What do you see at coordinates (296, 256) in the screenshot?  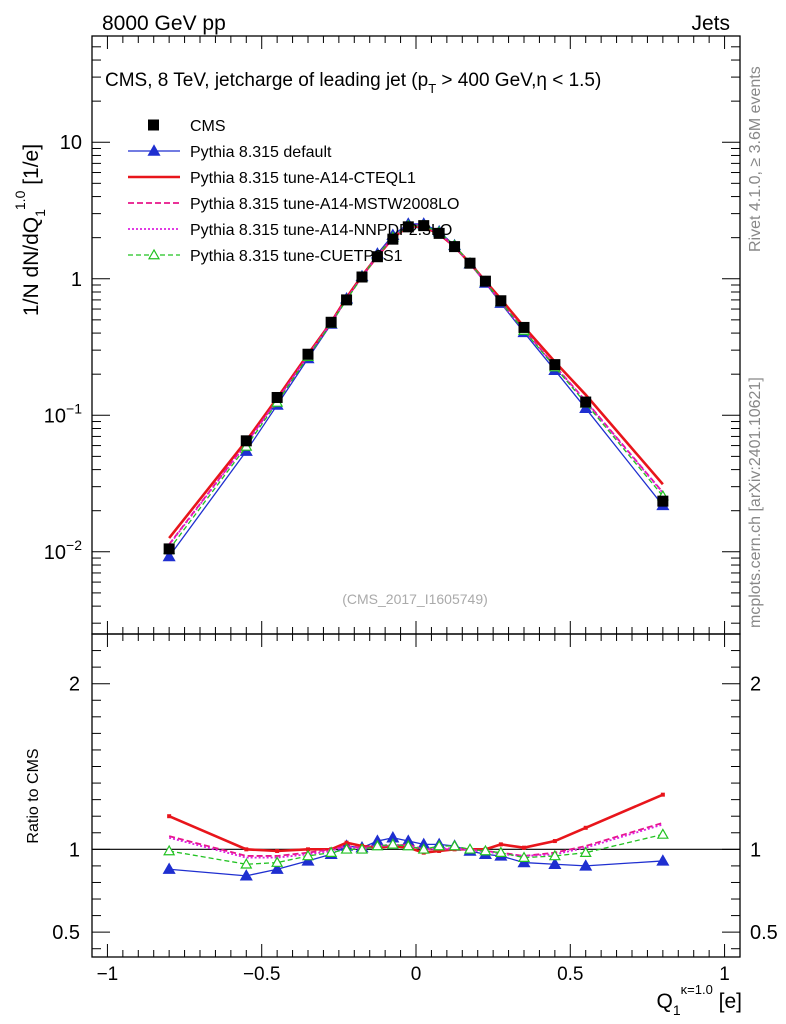 I see `legend-label: Pythia 8.315 tune-CUETP8S1` at bounding box center [296, 256].